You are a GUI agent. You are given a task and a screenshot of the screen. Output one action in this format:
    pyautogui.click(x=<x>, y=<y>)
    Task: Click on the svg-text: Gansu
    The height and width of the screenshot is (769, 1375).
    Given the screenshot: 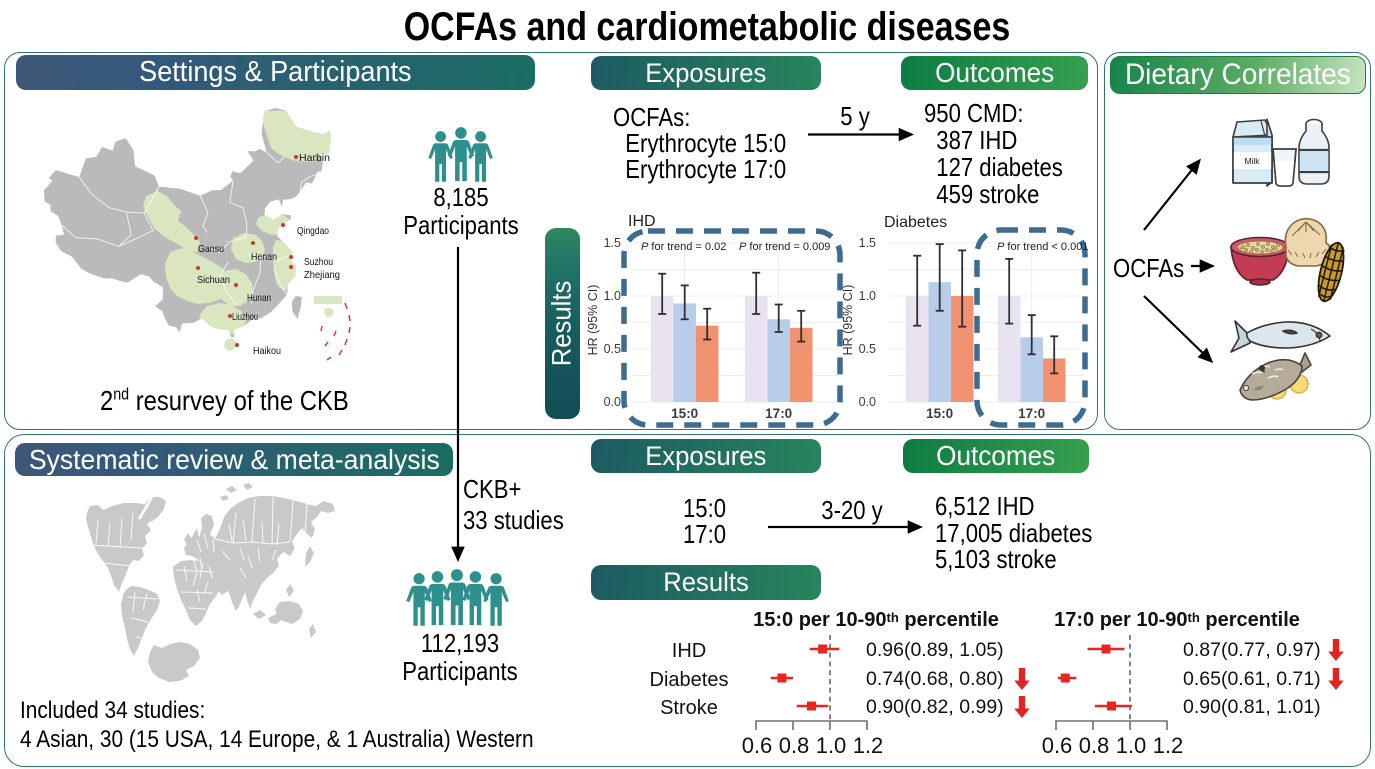 What is the action you would take?
    pyautogui.click(x=211, y=249)
    